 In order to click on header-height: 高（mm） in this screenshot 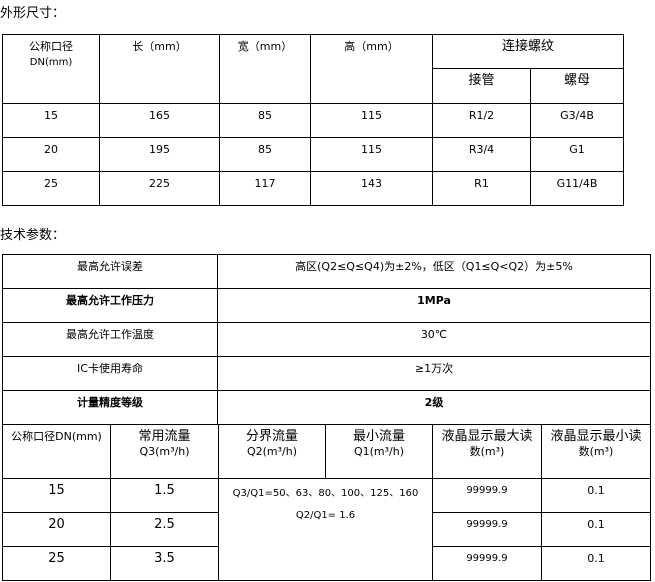, I will do `click(371, 69)`.